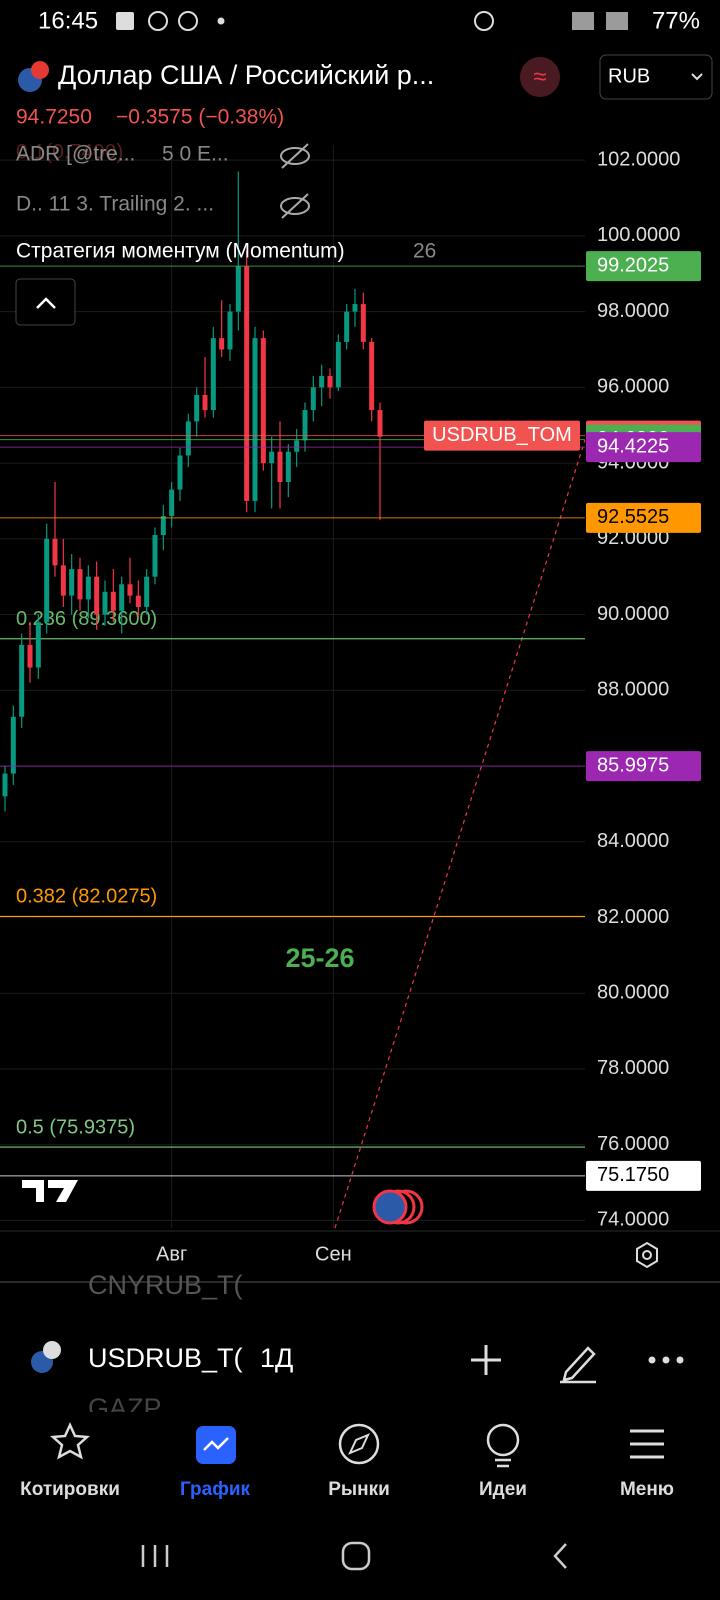 This screenshot has height=1600, width=720. Describe the element at coordinates (697, 77) in the screenshot. I see `dropdown-arrow` at that location.